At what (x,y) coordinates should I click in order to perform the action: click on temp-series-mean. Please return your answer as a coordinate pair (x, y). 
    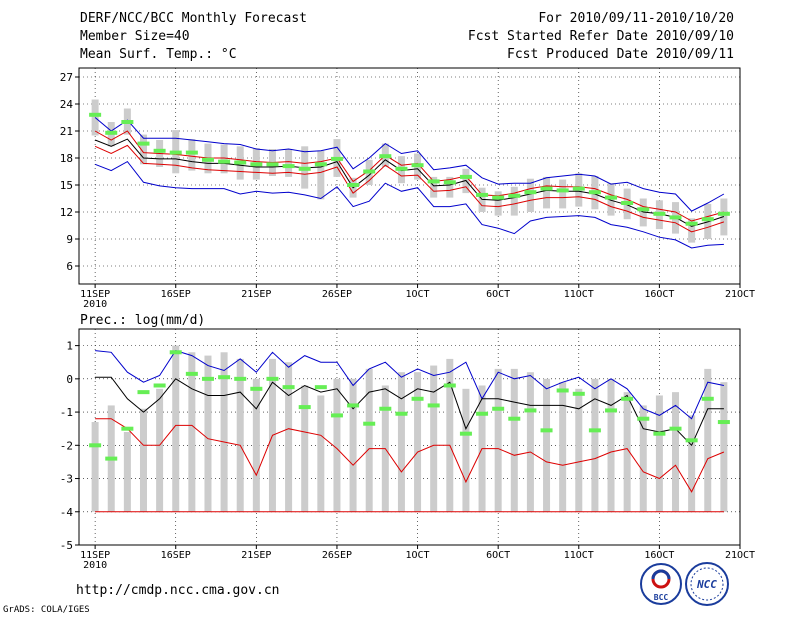
    Looking at the image, I should click on (409, 182).